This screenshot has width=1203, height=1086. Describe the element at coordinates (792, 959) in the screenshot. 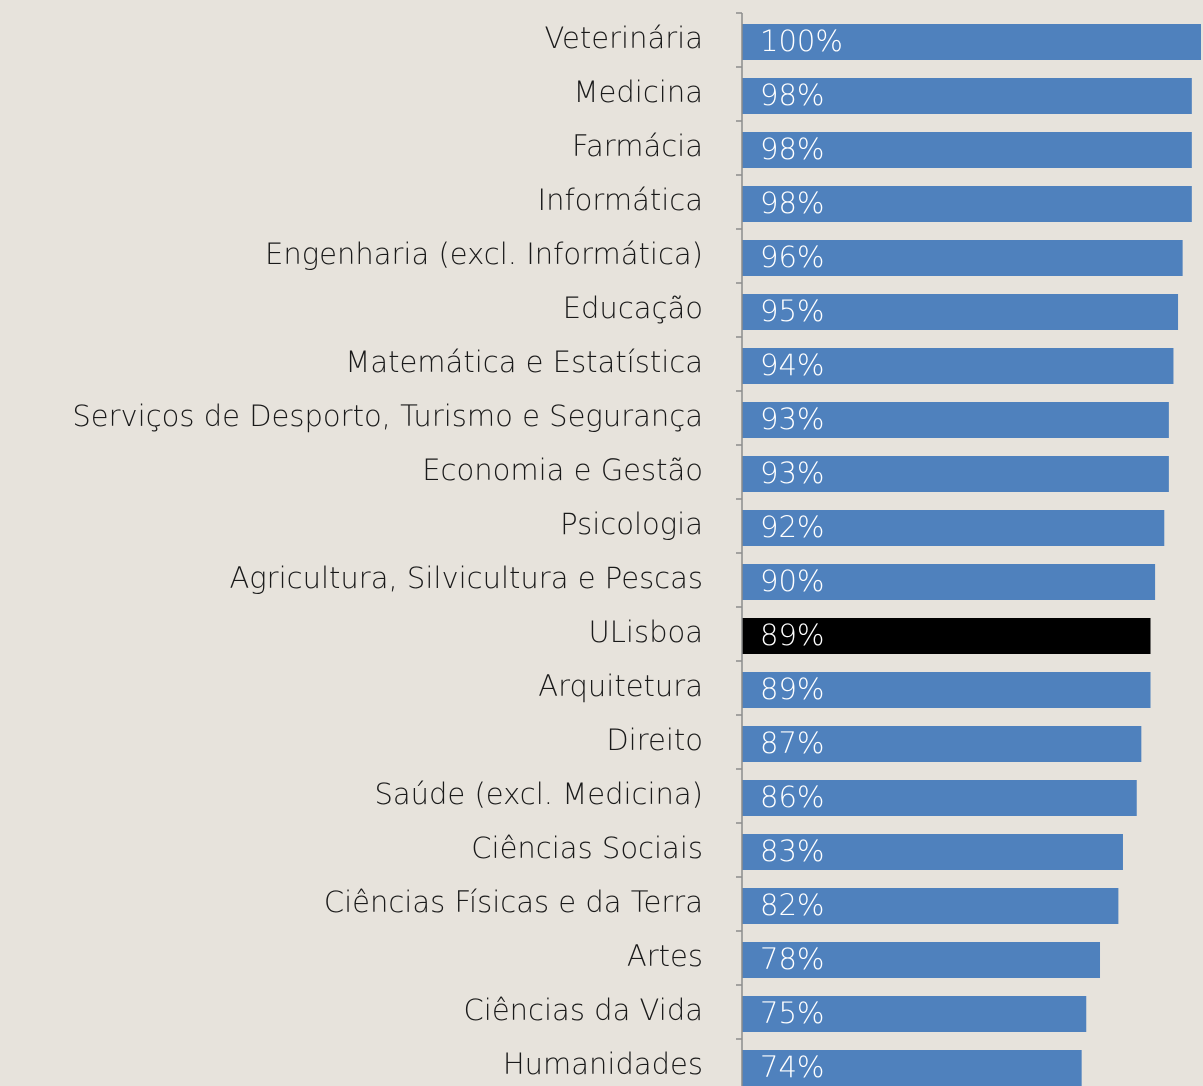

I see `value-label: 78%` at that location.